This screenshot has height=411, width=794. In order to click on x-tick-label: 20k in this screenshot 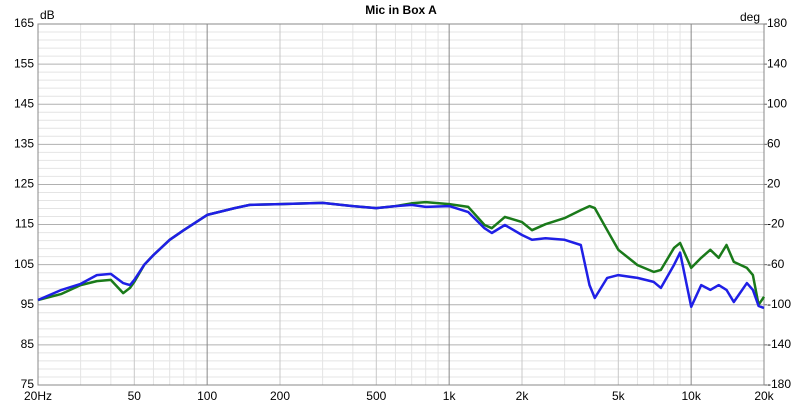, I will do `click(764, 396)`.